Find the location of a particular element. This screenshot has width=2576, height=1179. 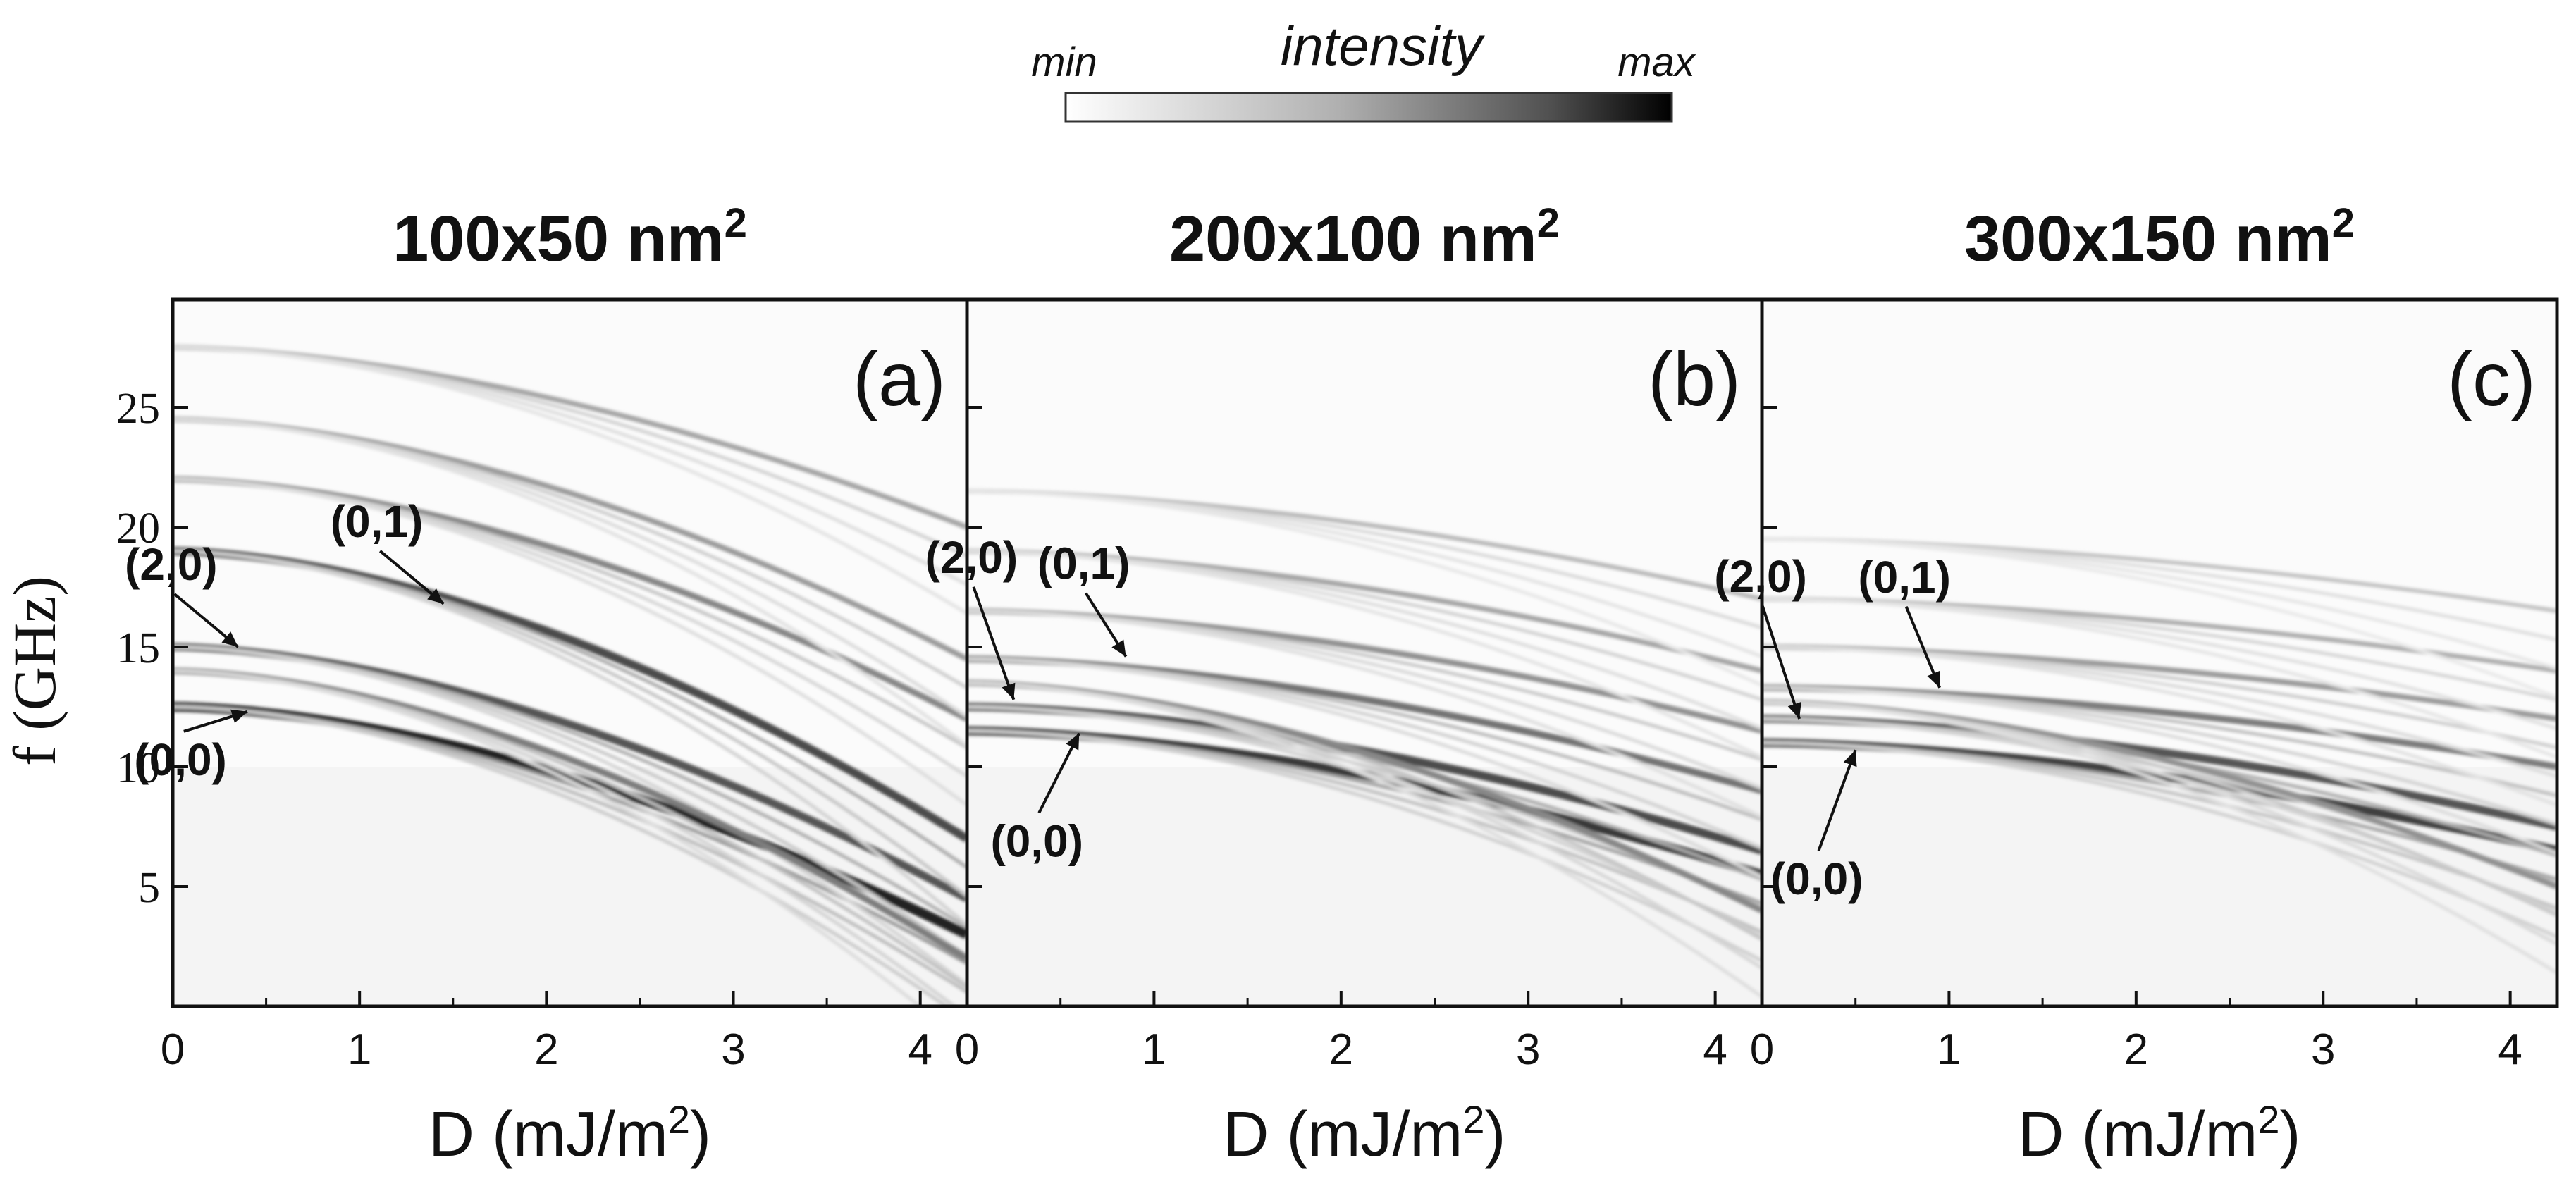

y-tick-label: 25 is located at coordinates (138, 409).